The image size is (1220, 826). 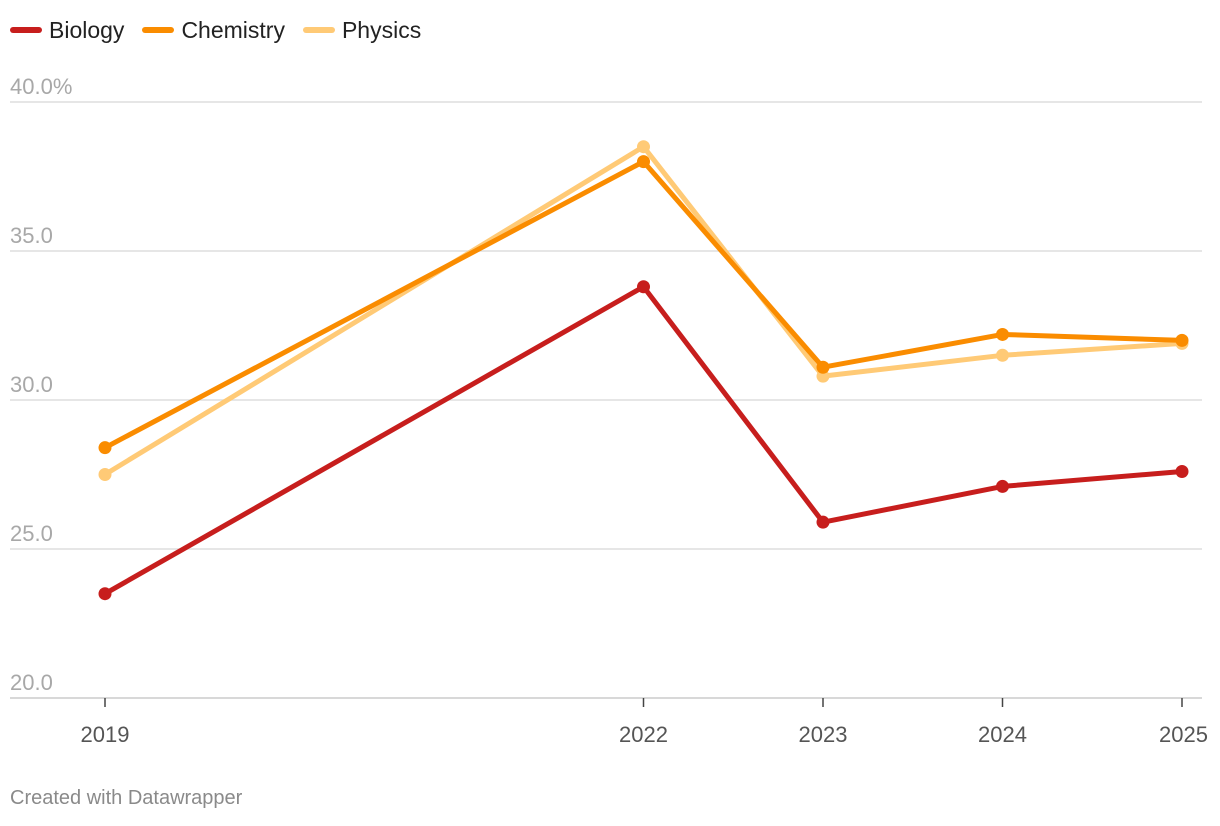 I want to click on y-tick-label-40: 40.0%, so click(x=41, y=86).